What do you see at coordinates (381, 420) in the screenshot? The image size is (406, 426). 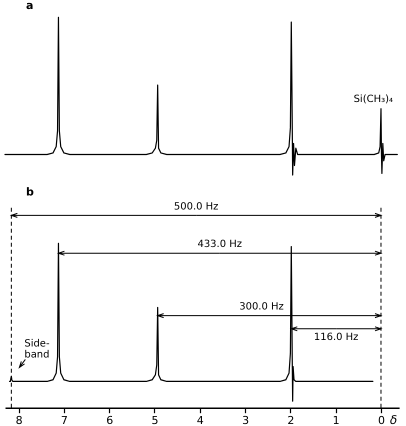 I see `x-tick-label: 0` at bounding box center [381, 420].